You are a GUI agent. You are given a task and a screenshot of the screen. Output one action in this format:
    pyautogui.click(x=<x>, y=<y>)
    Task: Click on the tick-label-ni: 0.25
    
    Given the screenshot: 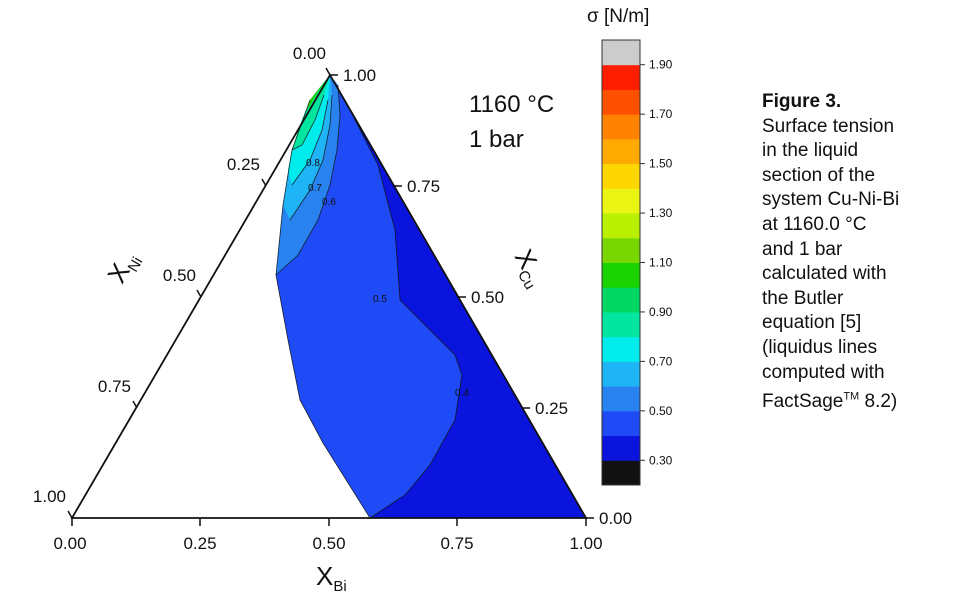 What is the action you would take?
    pyautogui.click(x=243, y=164)
    